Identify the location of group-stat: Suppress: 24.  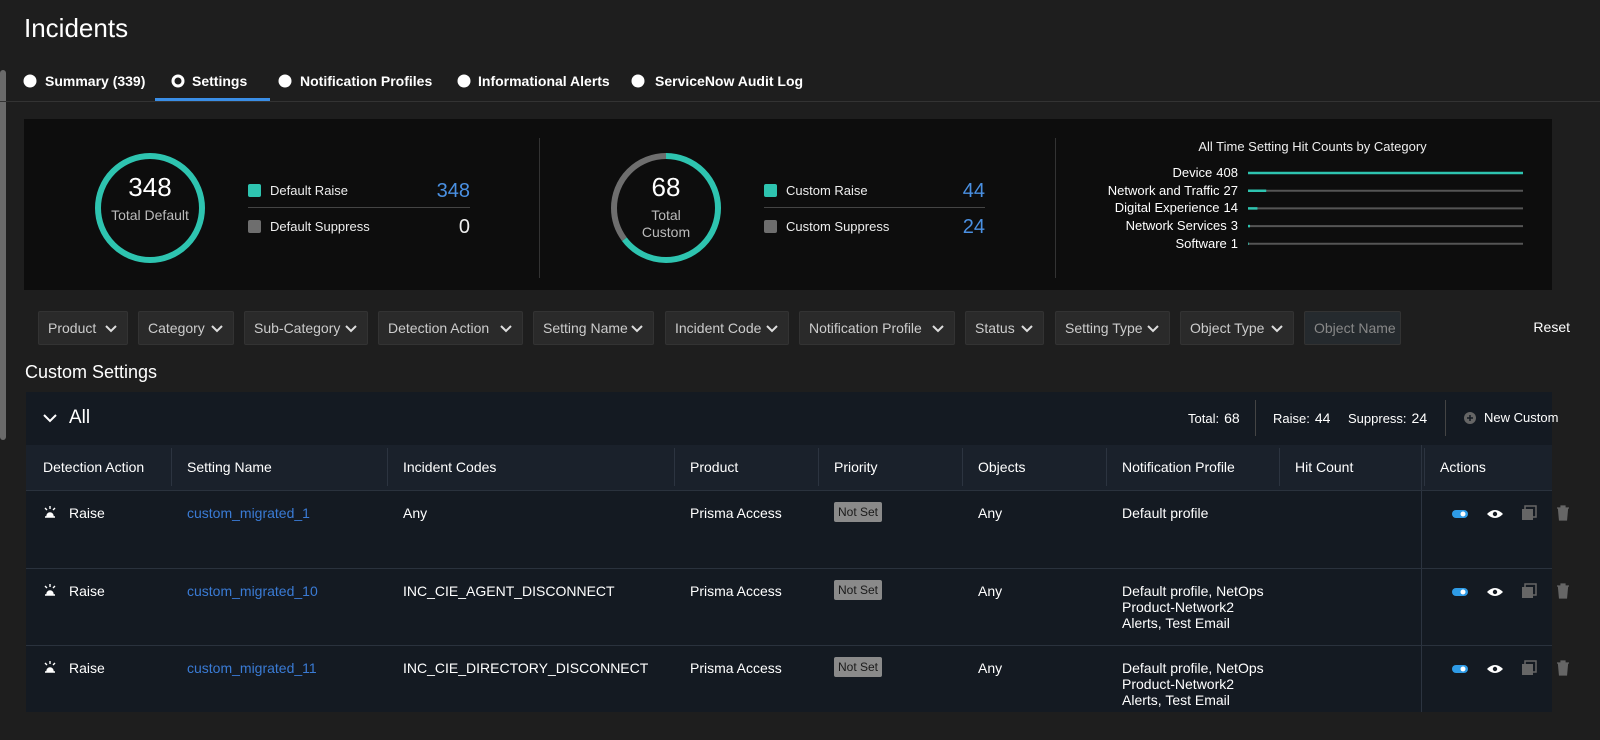
(1387, 418).